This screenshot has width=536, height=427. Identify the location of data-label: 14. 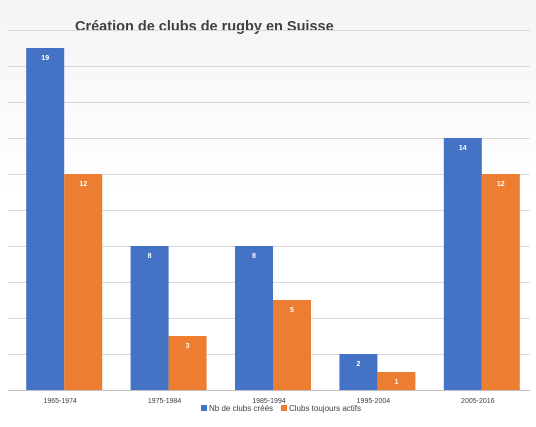
(463, 148).